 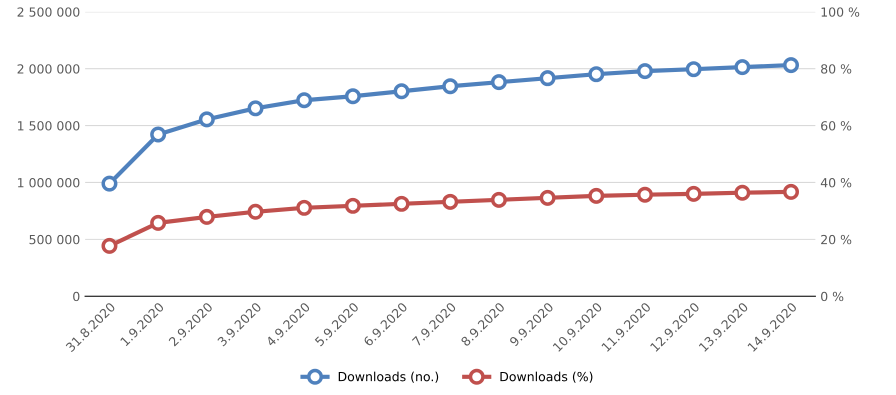 I want to click on y2-tick-label: 0 %, so click(x=832, y=297).